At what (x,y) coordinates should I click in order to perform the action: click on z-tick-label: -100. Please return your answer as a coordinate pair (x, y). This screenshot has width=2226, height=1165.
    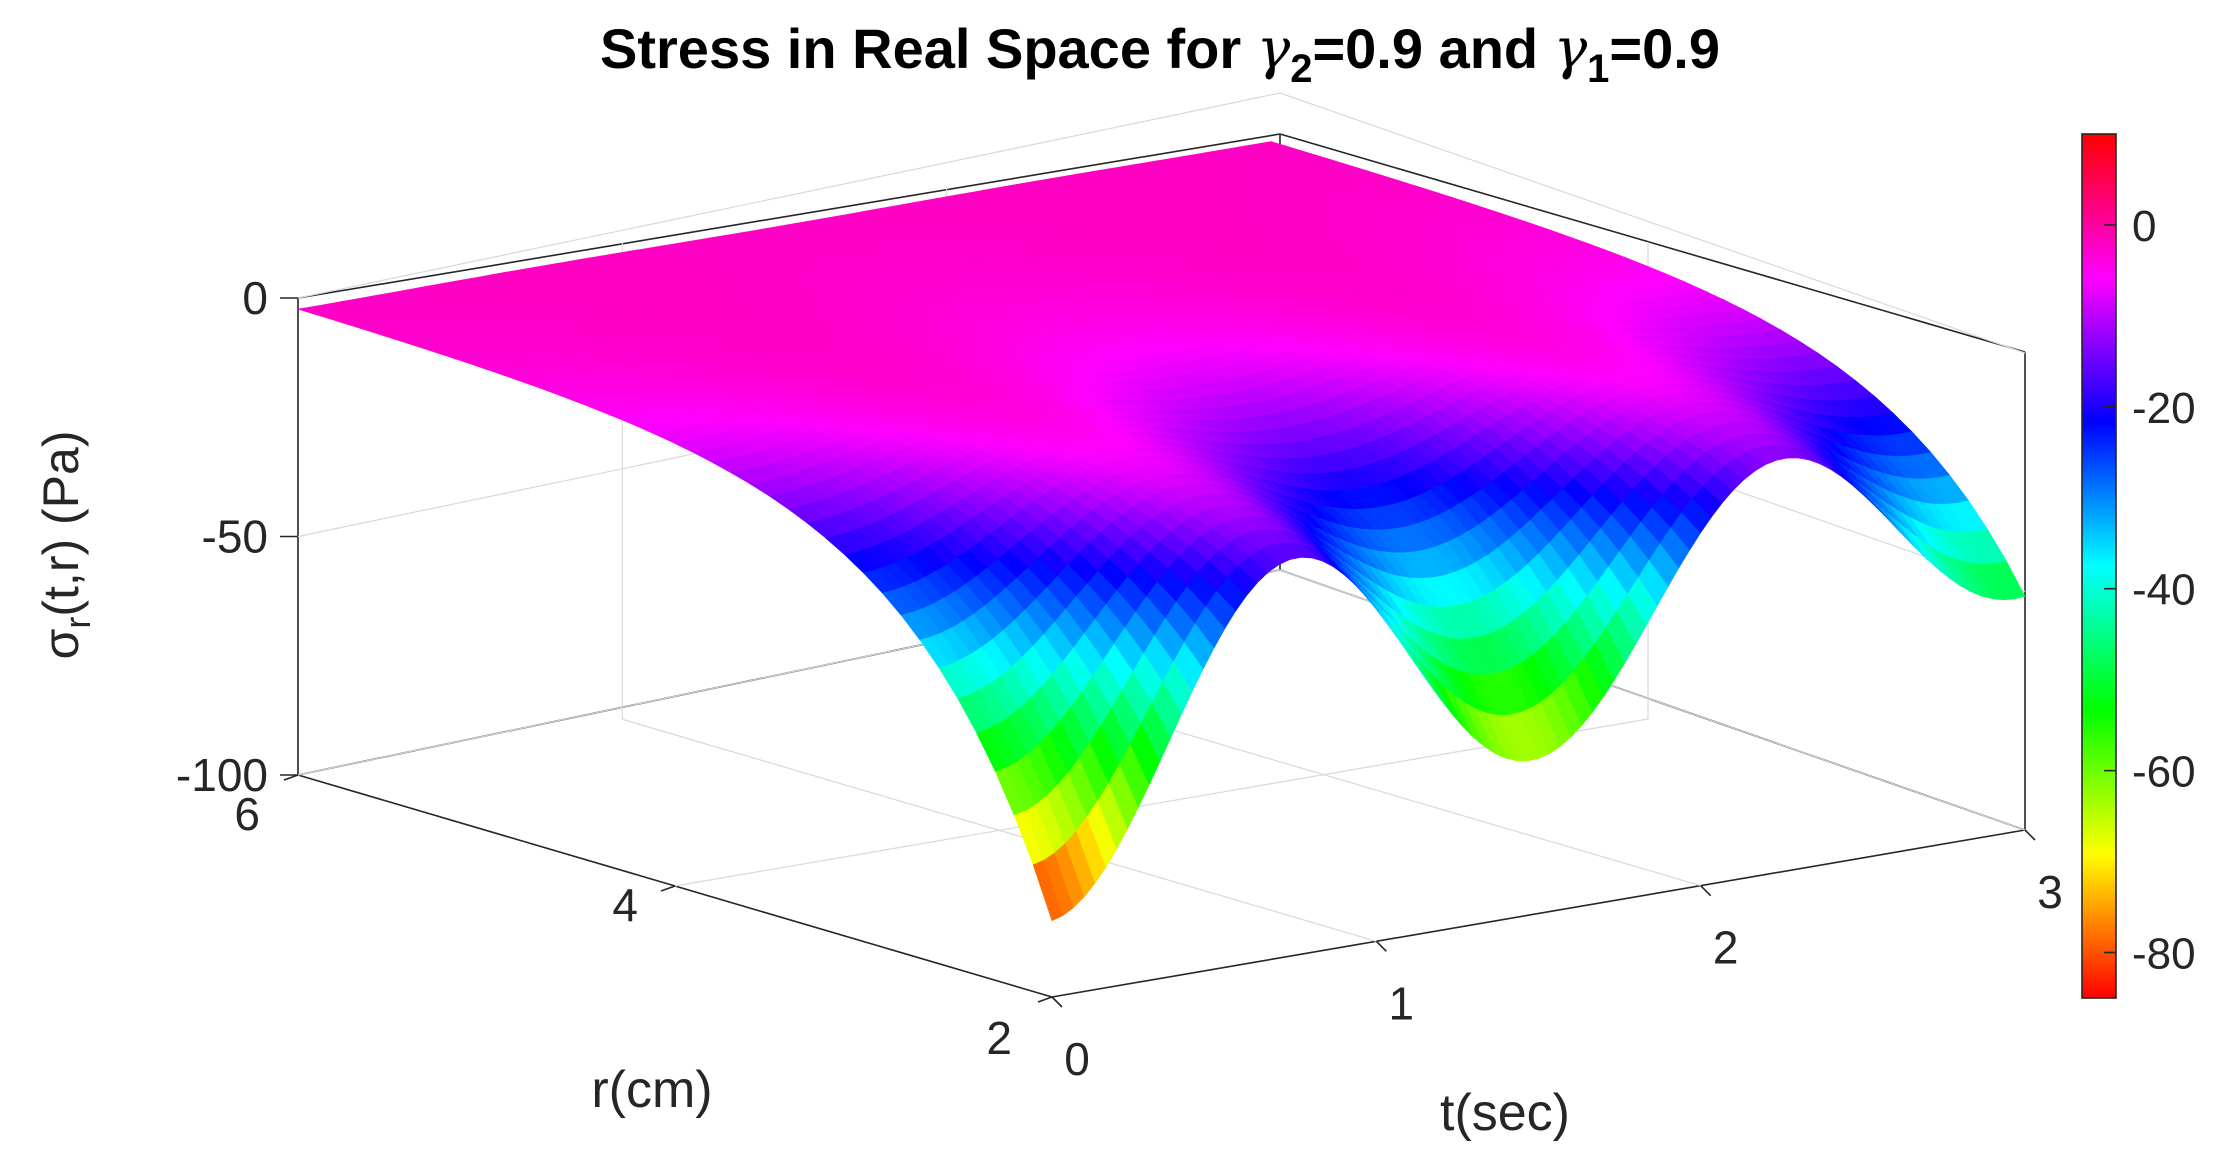
    Looking at the image, I should click on (222, 775).